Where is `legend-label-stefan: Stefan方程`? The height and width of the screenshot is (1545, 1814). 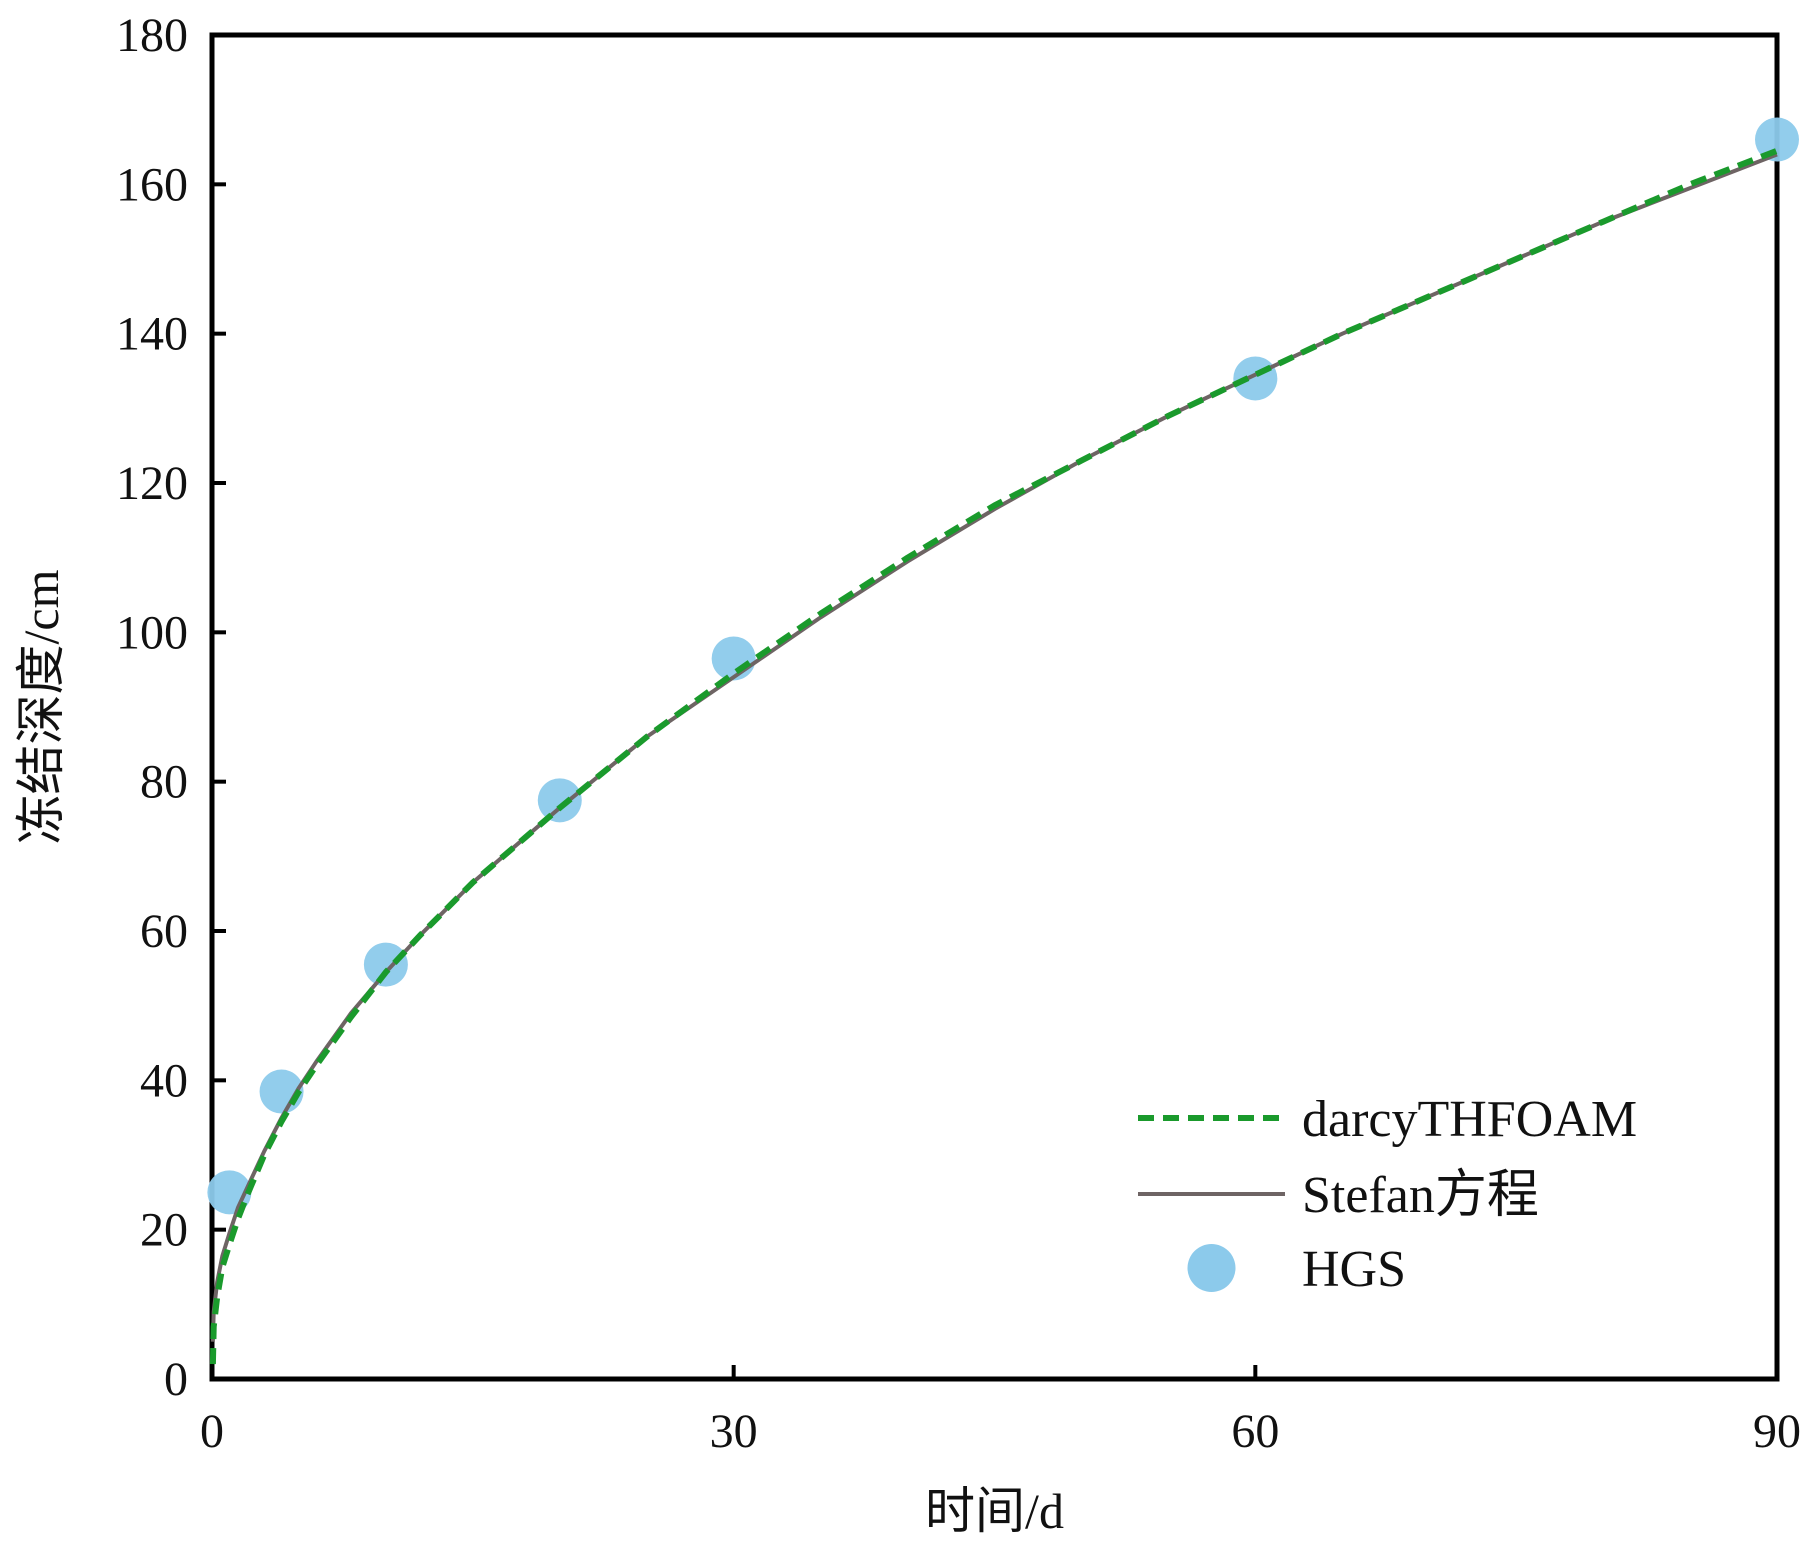 legend-label-stefan: Stefan方程 is located at coordinates (1420, 1195).